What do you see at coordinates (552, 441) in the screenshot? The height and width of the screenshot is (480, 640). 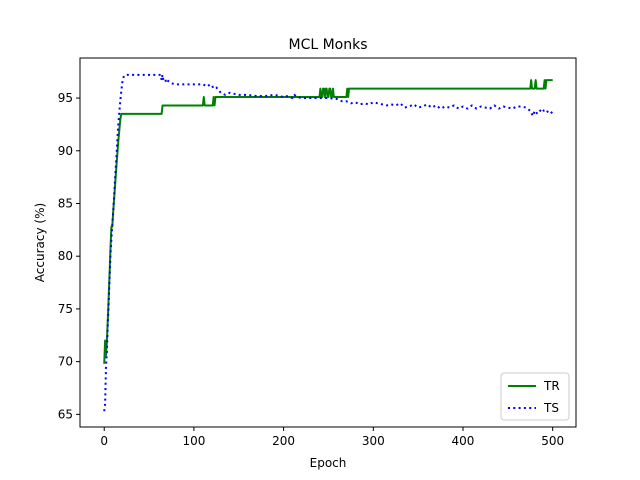 I see `x-tick-label: 500` at bounding box center [552, 441].